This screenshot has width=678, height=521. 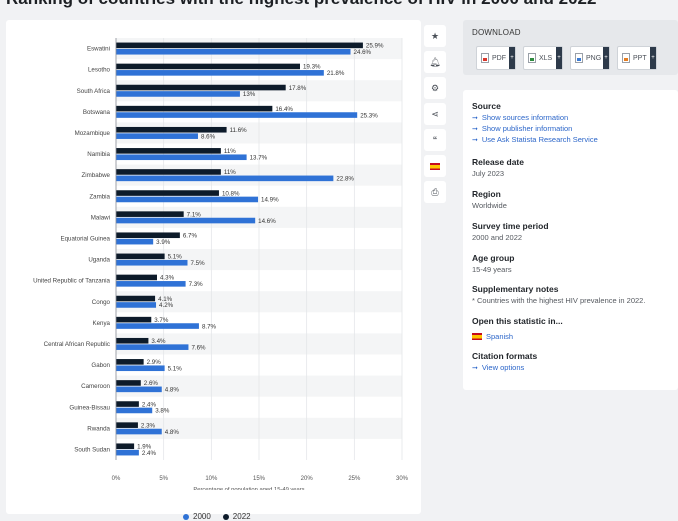 I want to click on download-png-button: PNG +, so click(x=590, y=58).